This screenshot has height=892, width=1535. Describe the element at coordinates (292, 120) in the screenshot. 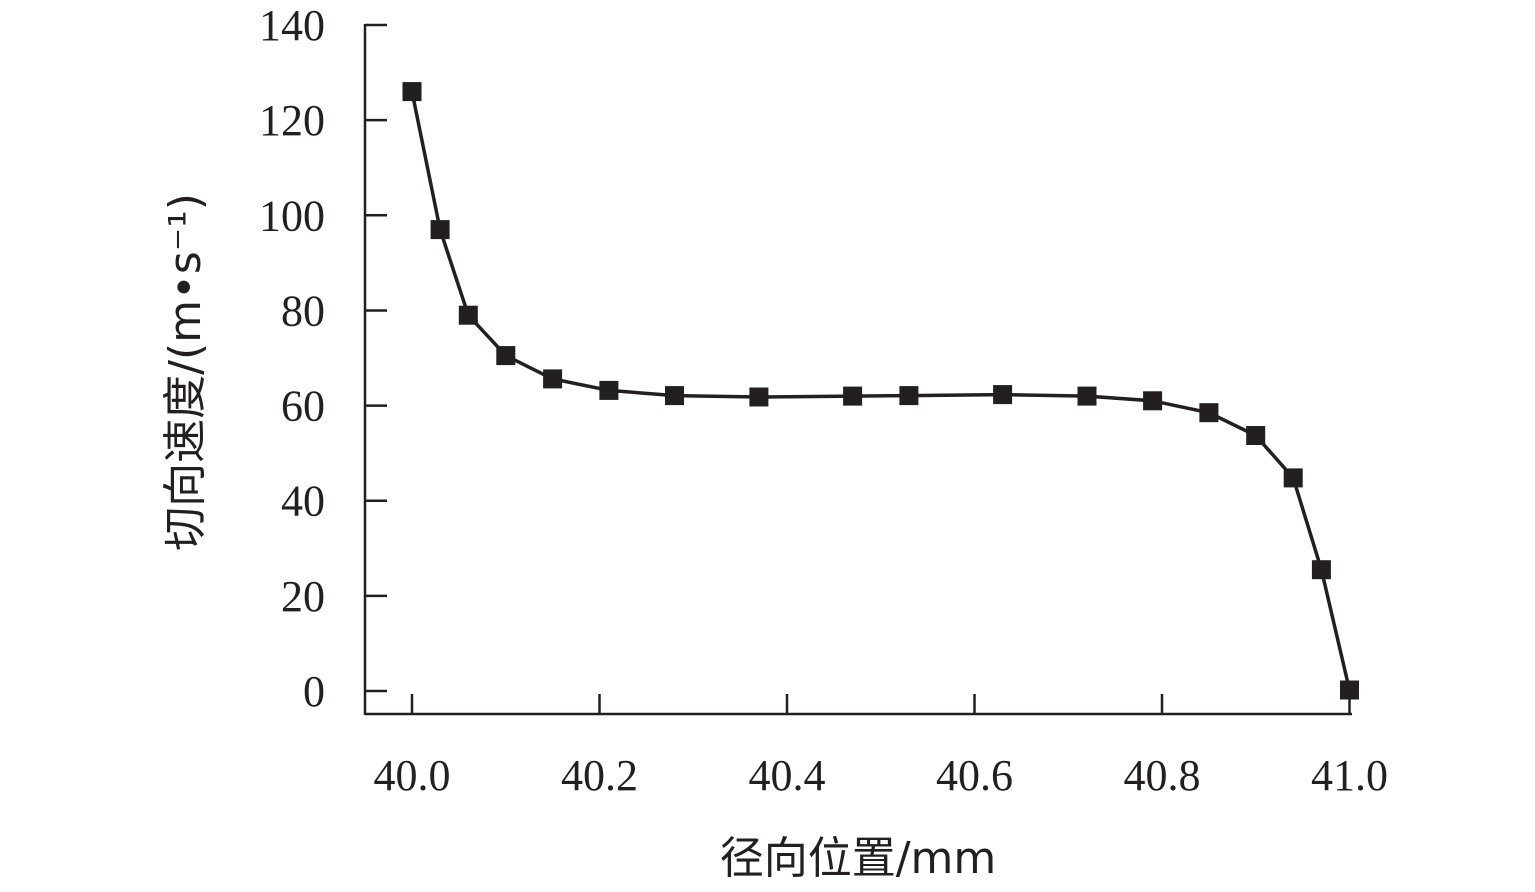

I see `y-tick-label: 120` at that location.